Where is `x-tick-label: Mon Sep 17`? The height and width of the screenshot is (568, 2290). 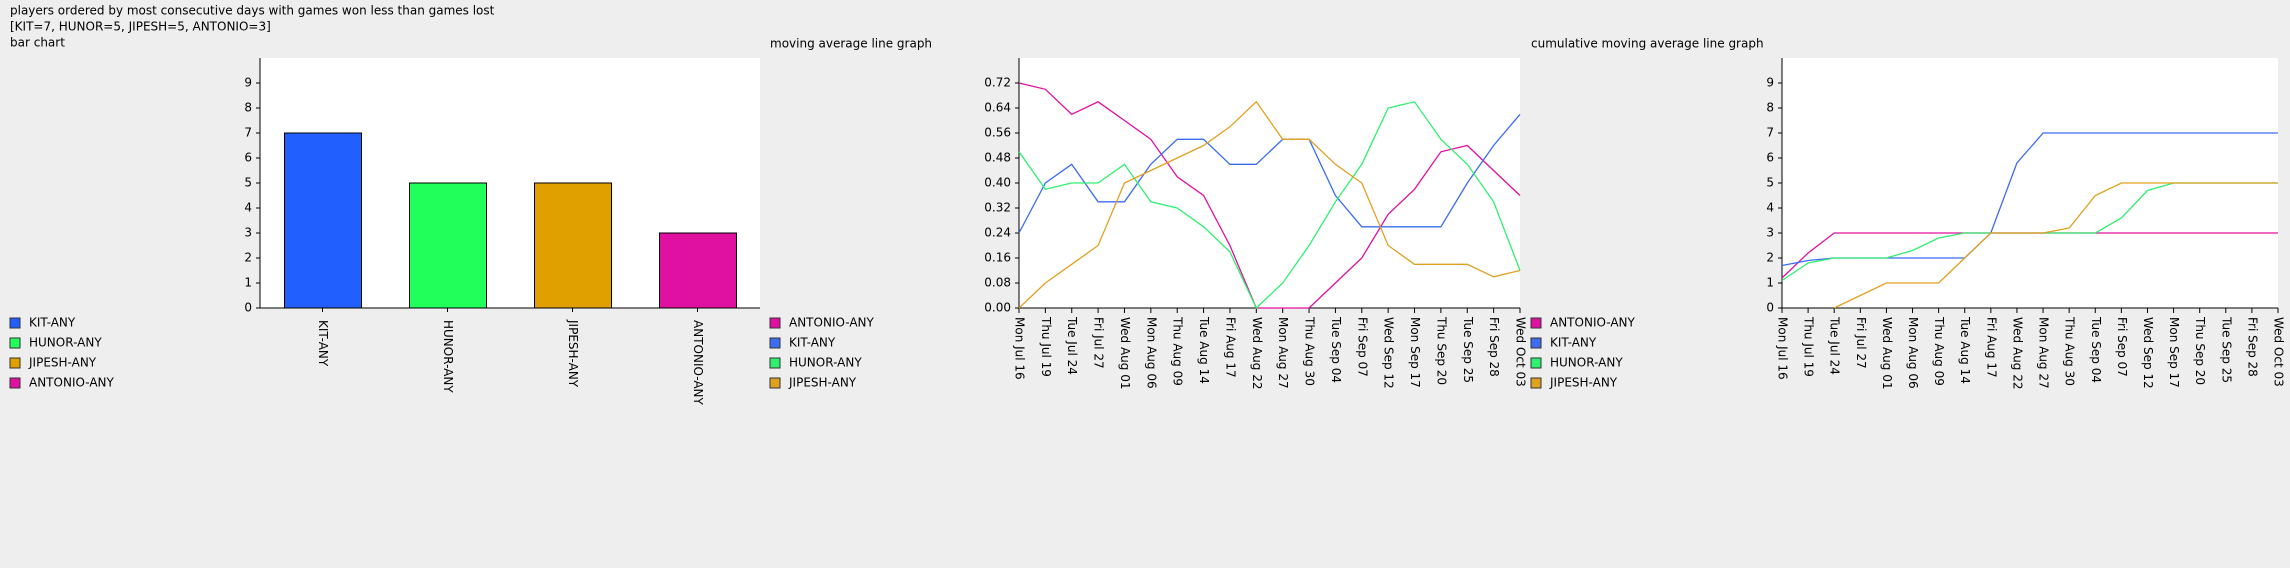 x-tick-label: Mon Sep 17 is located at coordinates (1415, 352).